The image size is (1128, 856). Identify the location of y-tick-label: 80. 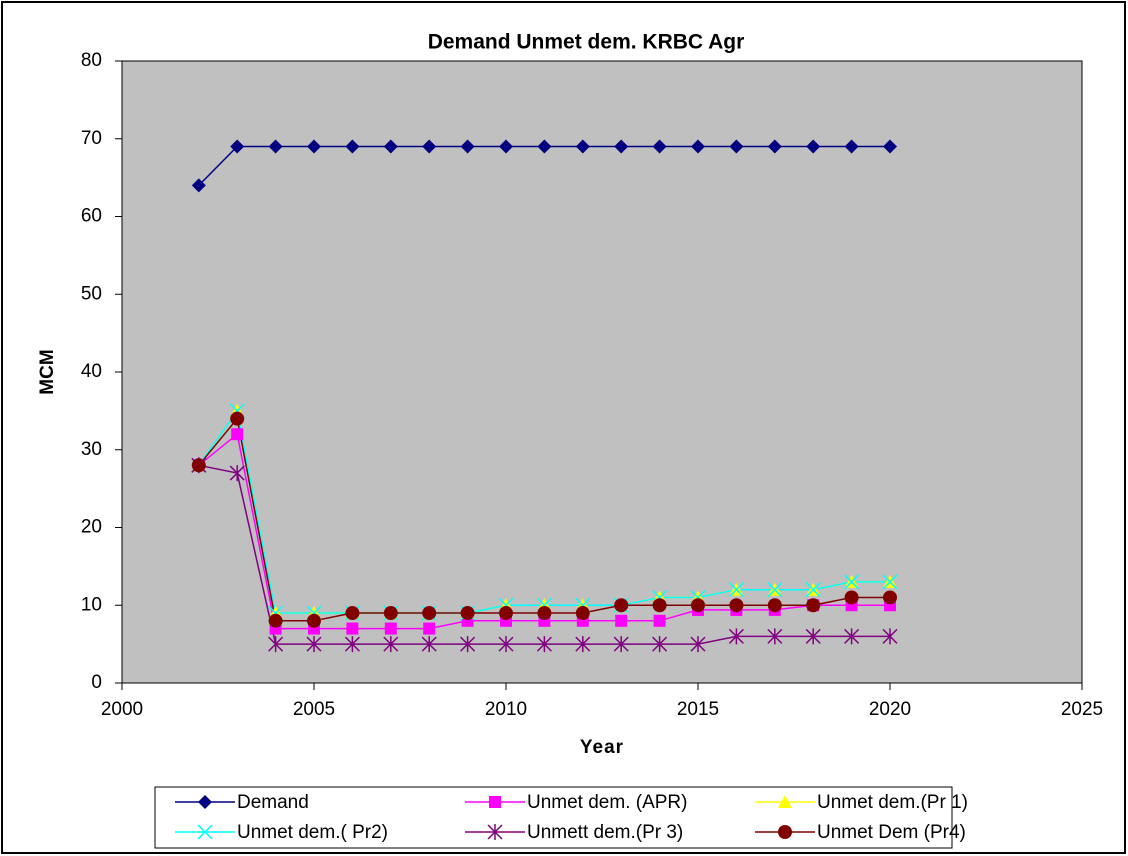
(91, 60).